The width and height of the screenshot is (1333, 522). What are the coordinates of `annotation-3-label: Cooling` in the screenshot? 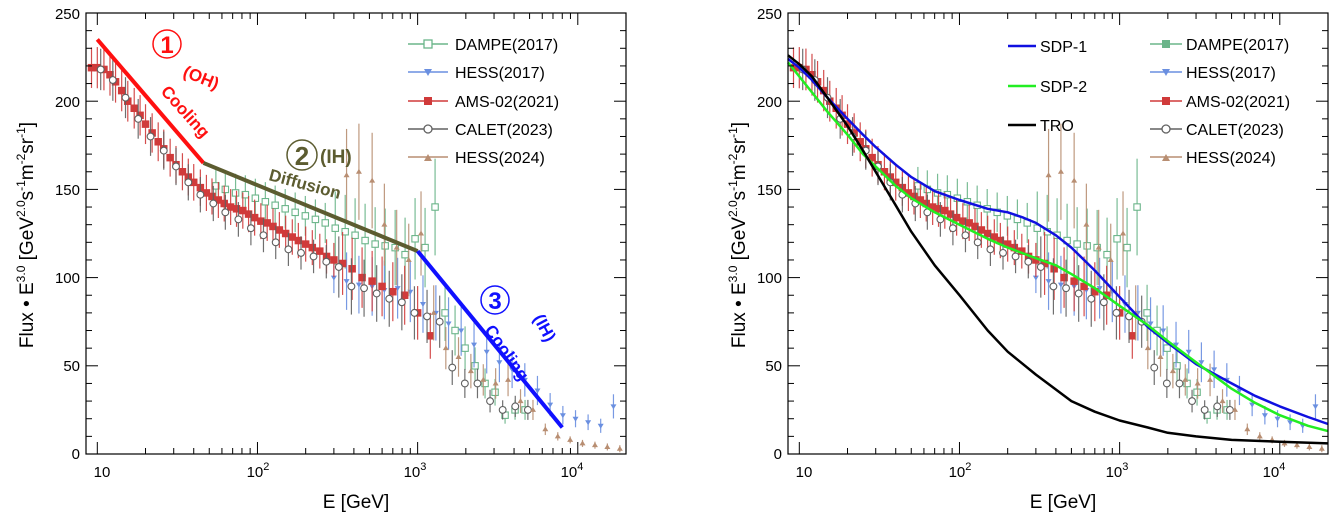 It's located at (507, 352).